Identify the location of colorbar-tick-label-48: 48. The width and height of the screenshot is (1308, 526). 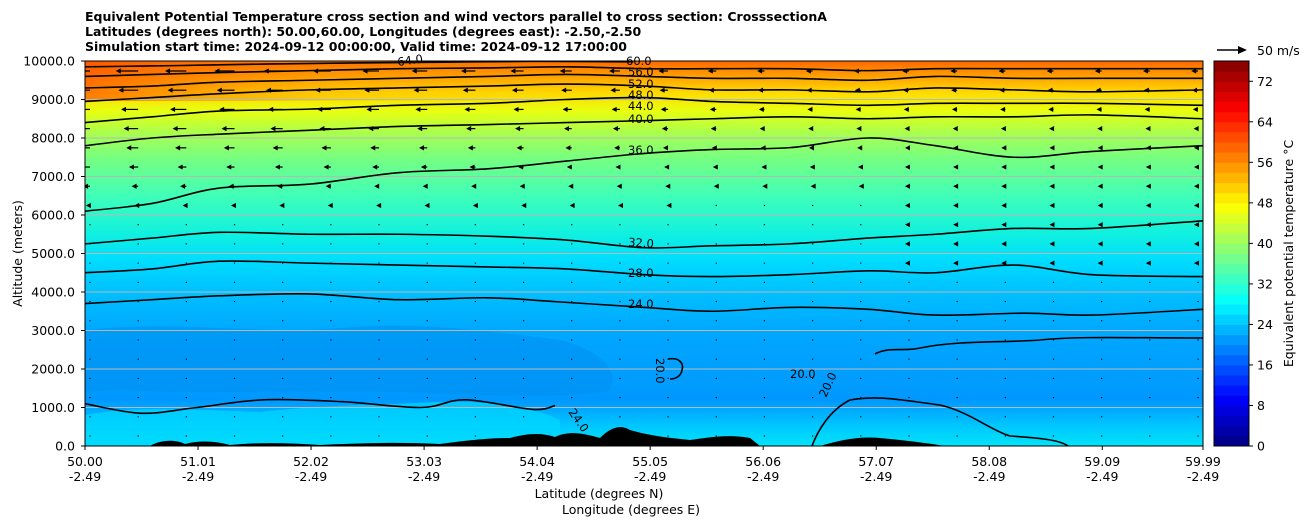
(1265, 202).